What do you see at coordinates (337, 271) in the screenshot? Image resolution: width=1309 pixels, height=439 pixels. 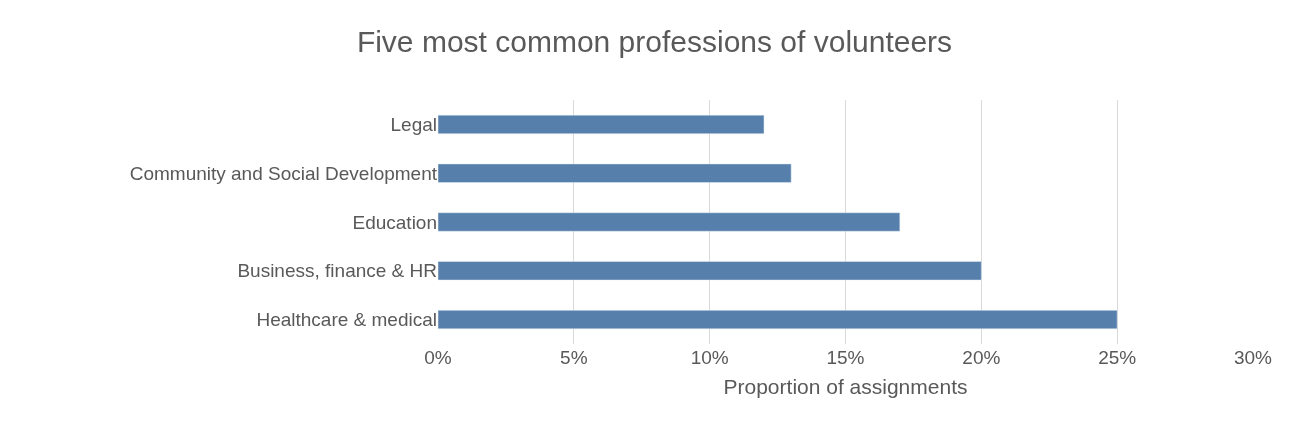 I see `y-tick-label: Business, finance & HR` at bounding box center [337, 271].